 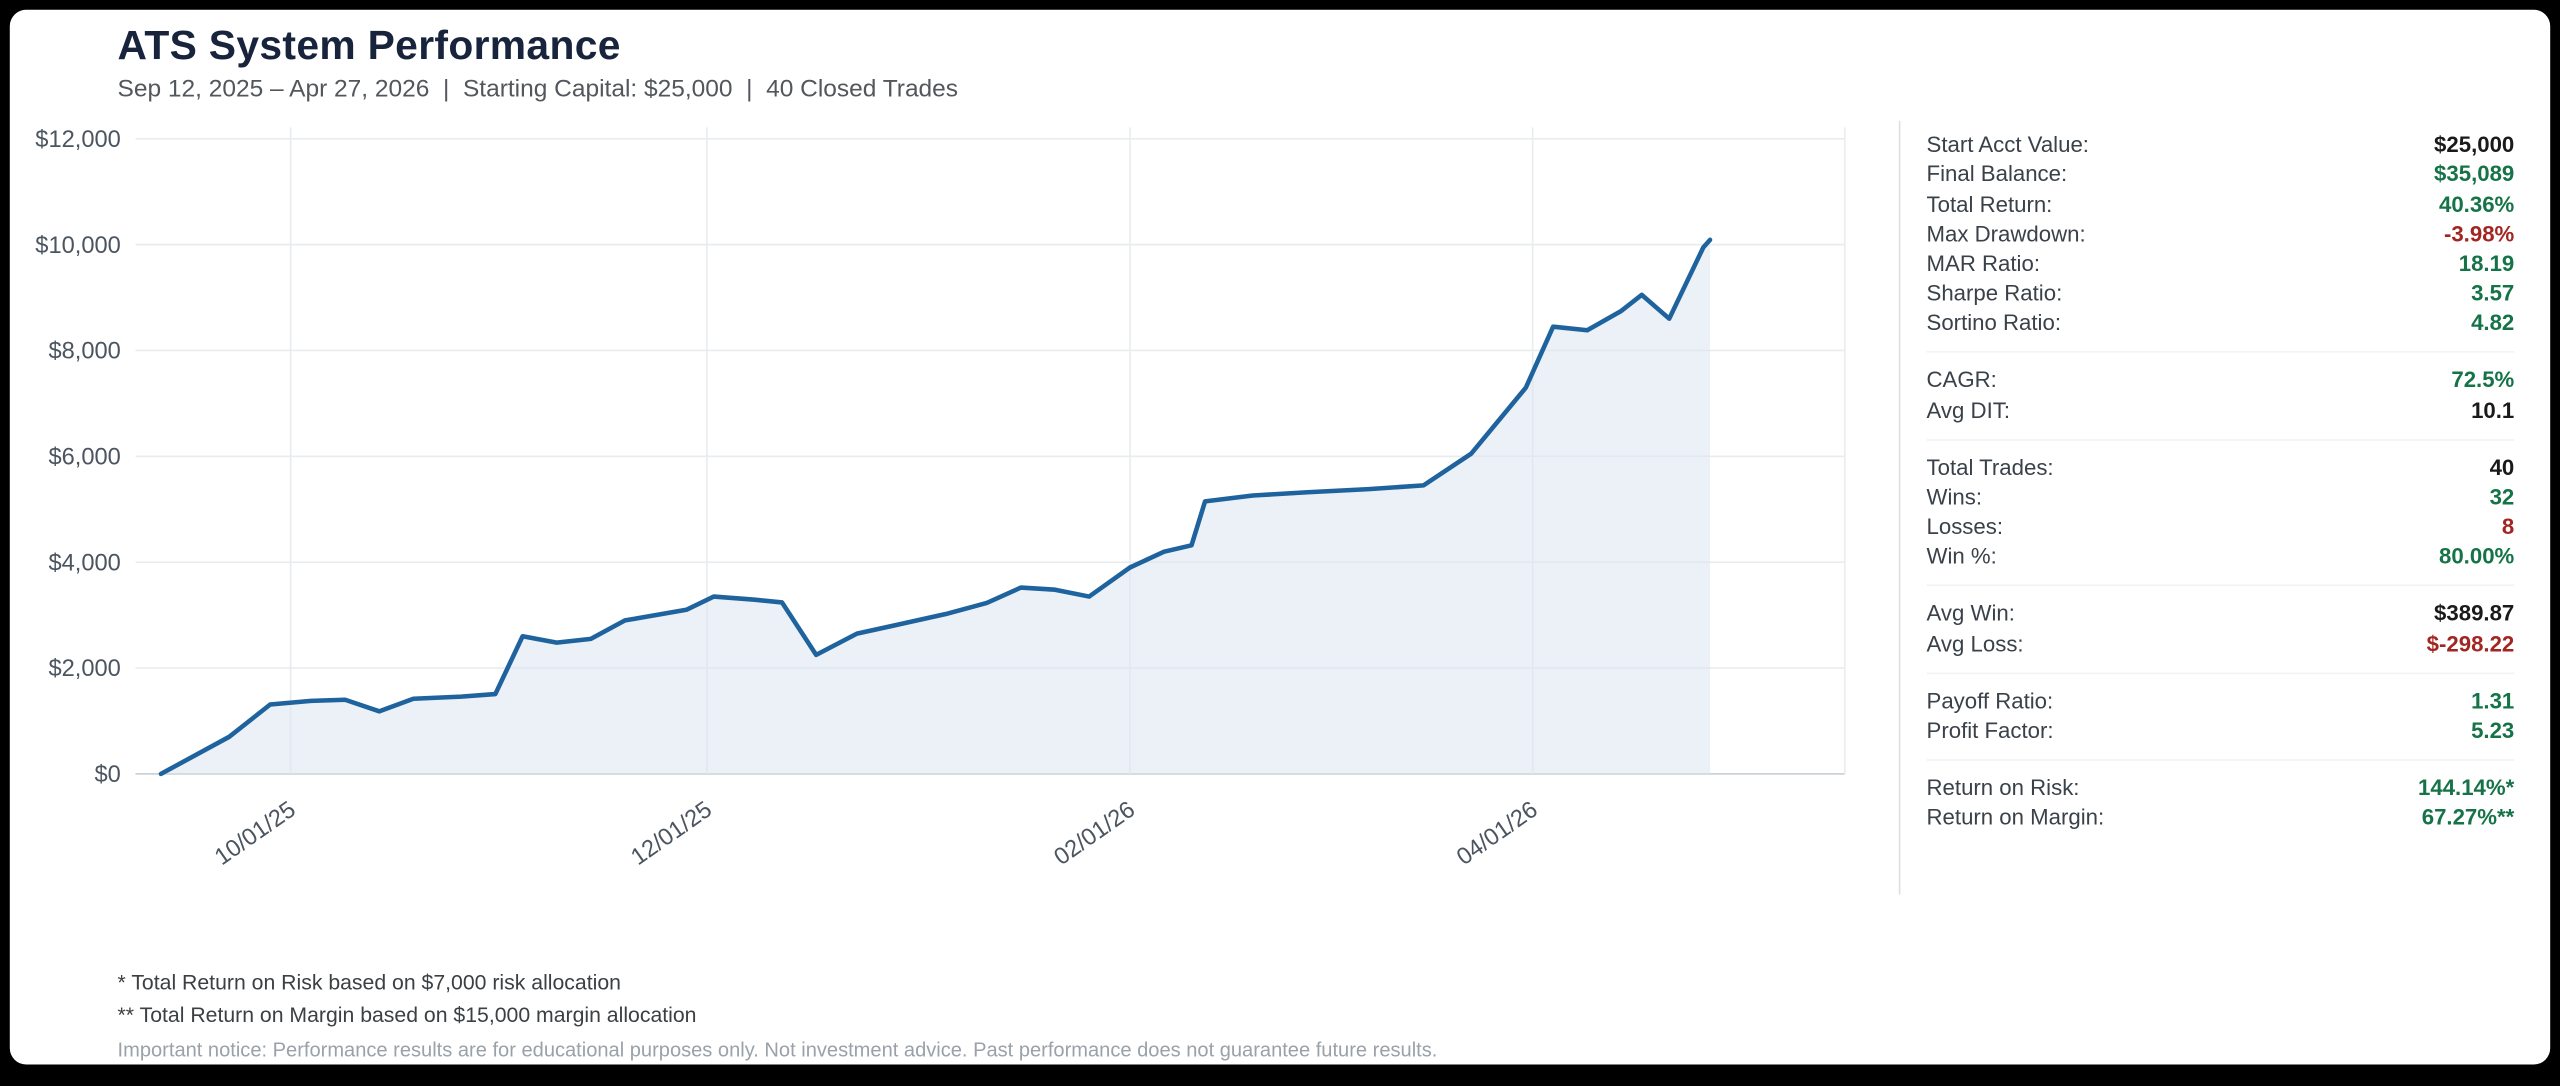 I want to click on stat-value-total-trades: 40, so click(x=2502, y=467).